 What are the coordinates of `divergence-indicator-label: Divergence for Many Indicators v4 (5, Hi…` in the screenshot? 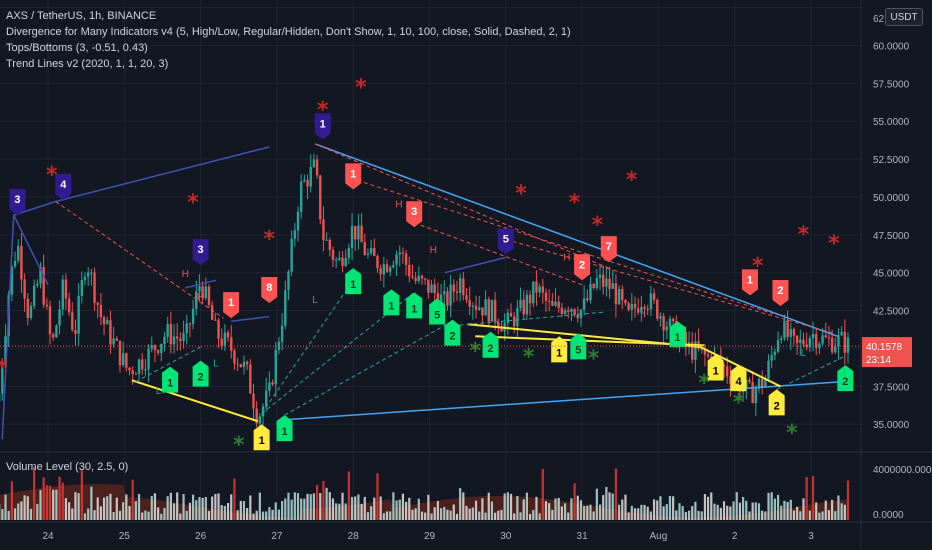 It's located at (288, 32).